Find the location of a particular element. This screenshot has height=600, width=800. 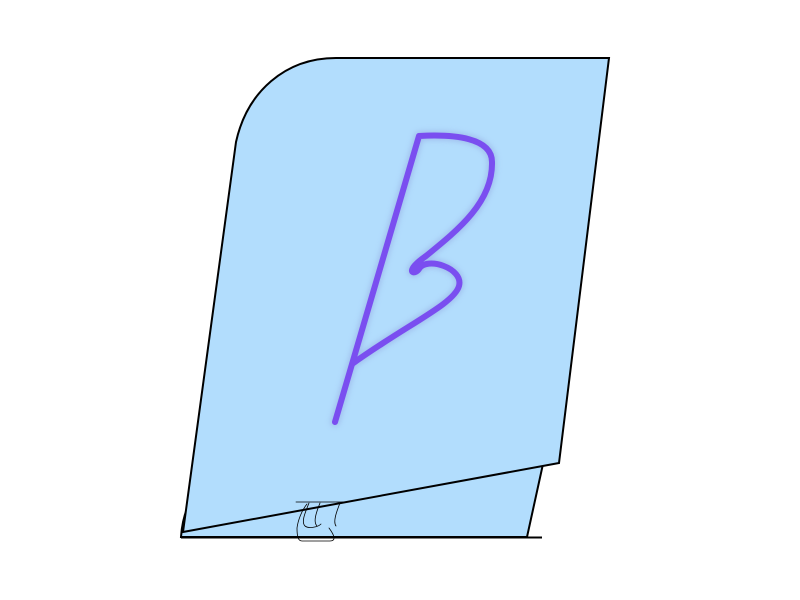

page-mark-stroke is located at coordinates (320, 521).